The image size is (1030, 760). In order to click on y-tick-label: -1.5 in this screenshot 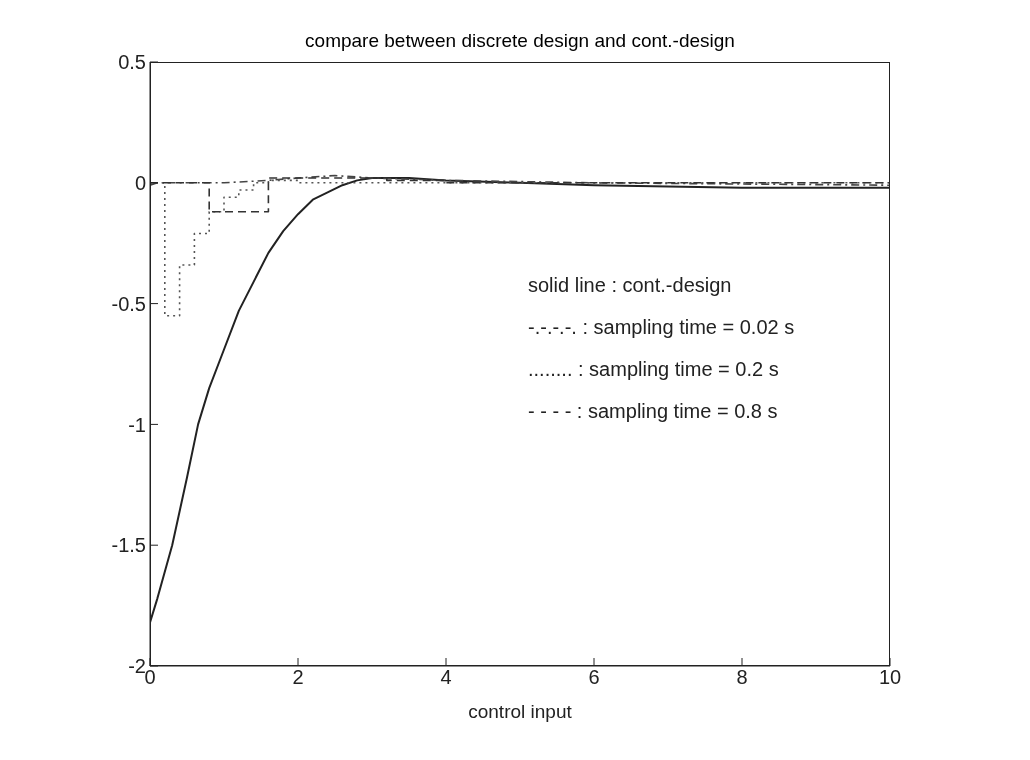, I will do `click(128, 545)`.